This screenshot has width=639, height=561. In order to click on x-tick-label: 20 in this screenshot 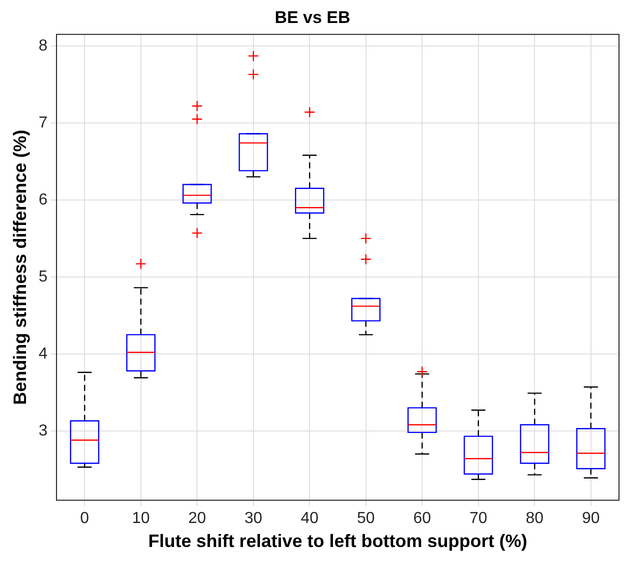, I will do `click(197, 519)`.